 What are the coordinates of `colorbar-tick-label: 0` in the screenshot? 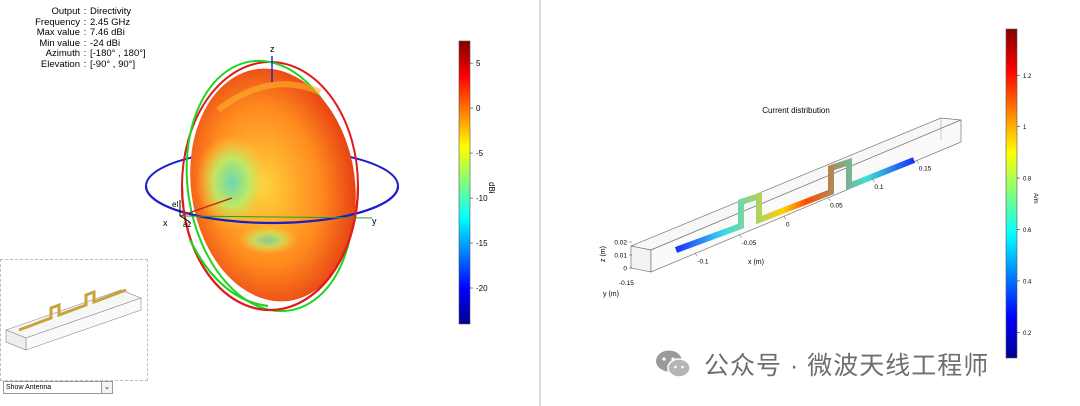 It's located at (478, 108).